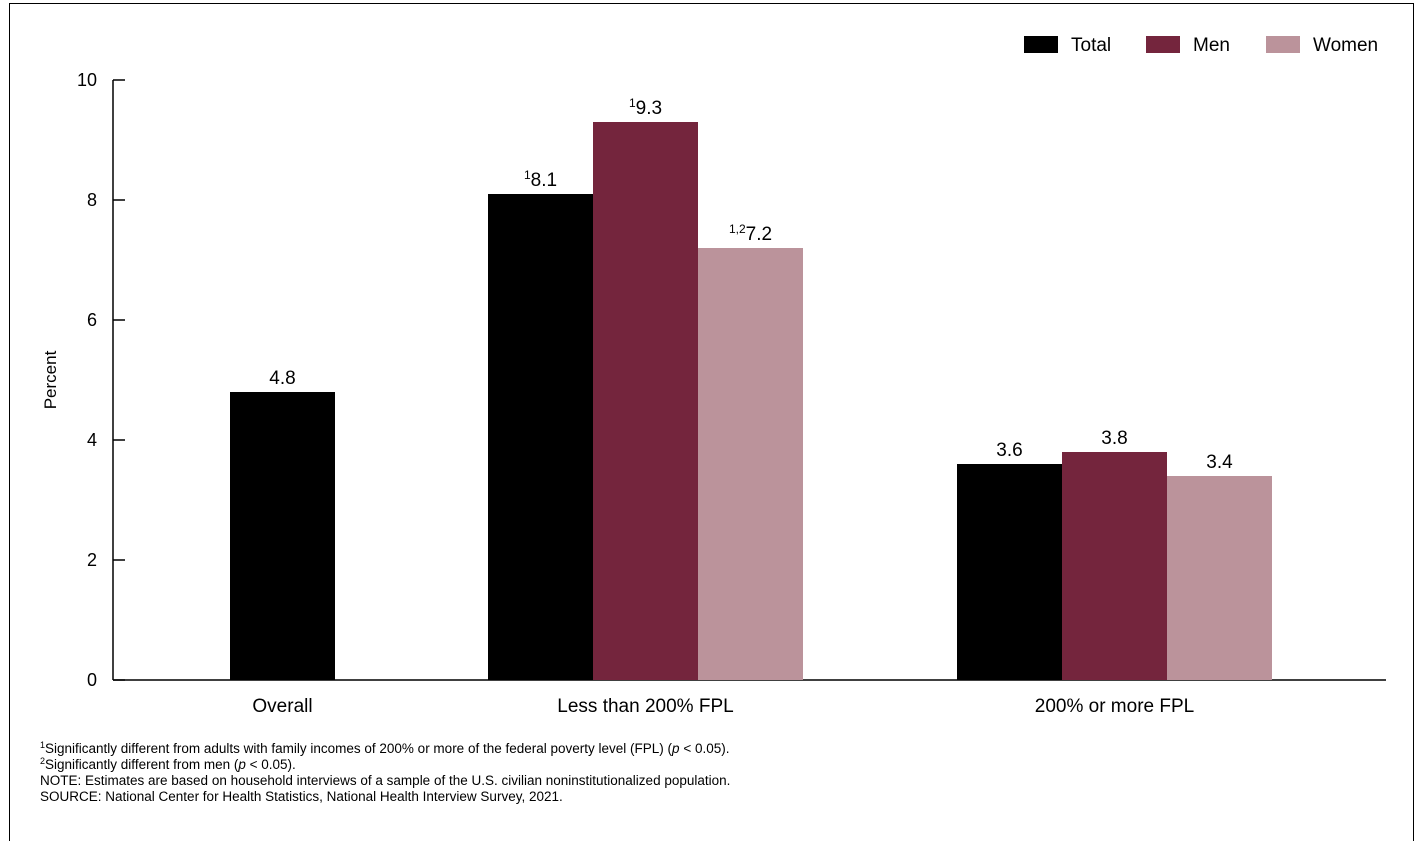  Describe the element at coordinates (540, 179) in the screenshot. I see `data-label: 18.1` at that location.